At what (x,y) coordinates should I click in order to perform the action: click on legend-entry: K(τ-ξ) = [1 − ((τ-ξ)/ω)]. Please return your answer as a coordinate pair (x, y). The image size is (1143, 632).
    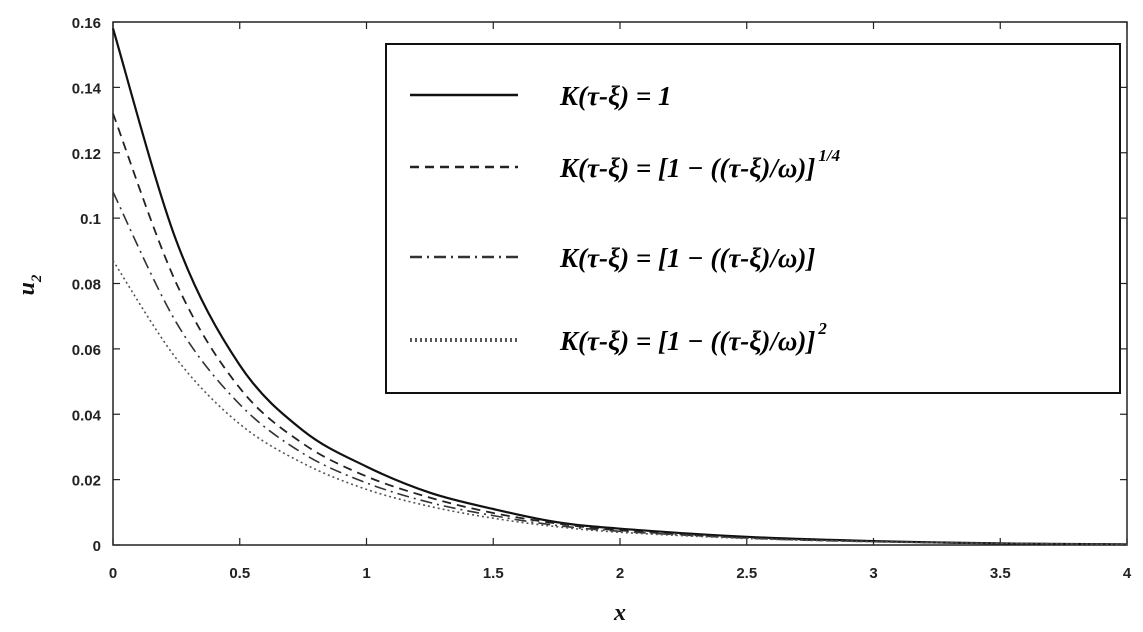
    Looking at the image, I should click on (687, 258).